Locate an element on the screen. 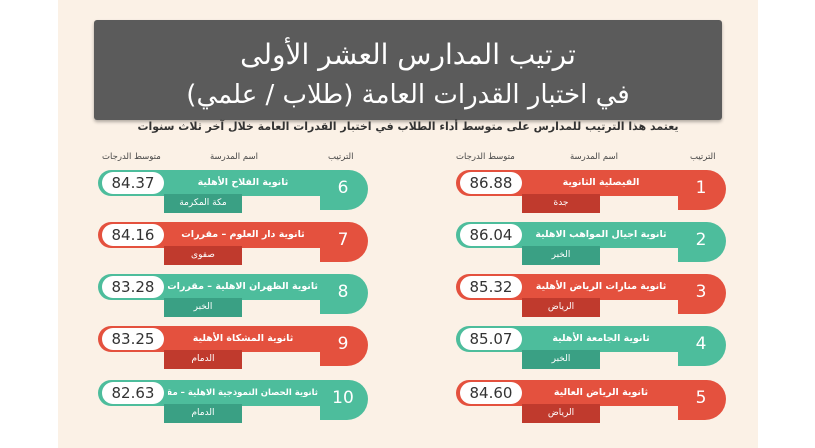  entry-score: 84.37 is located at coordinates (133, 183).